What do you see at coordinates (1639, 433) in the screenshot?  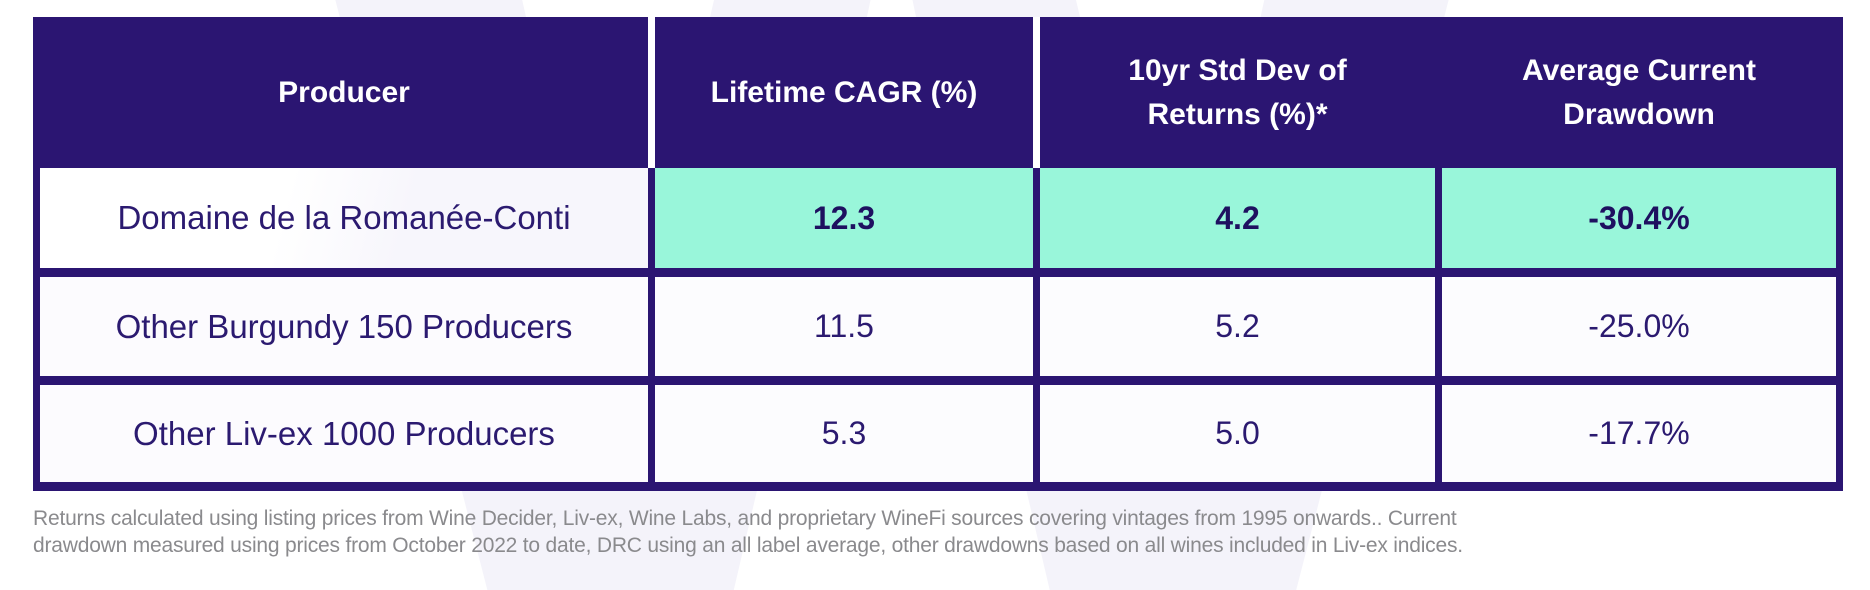 I see `table-row-3-avg-drawdown: -17.7%` at bounding box center [1639, 433].